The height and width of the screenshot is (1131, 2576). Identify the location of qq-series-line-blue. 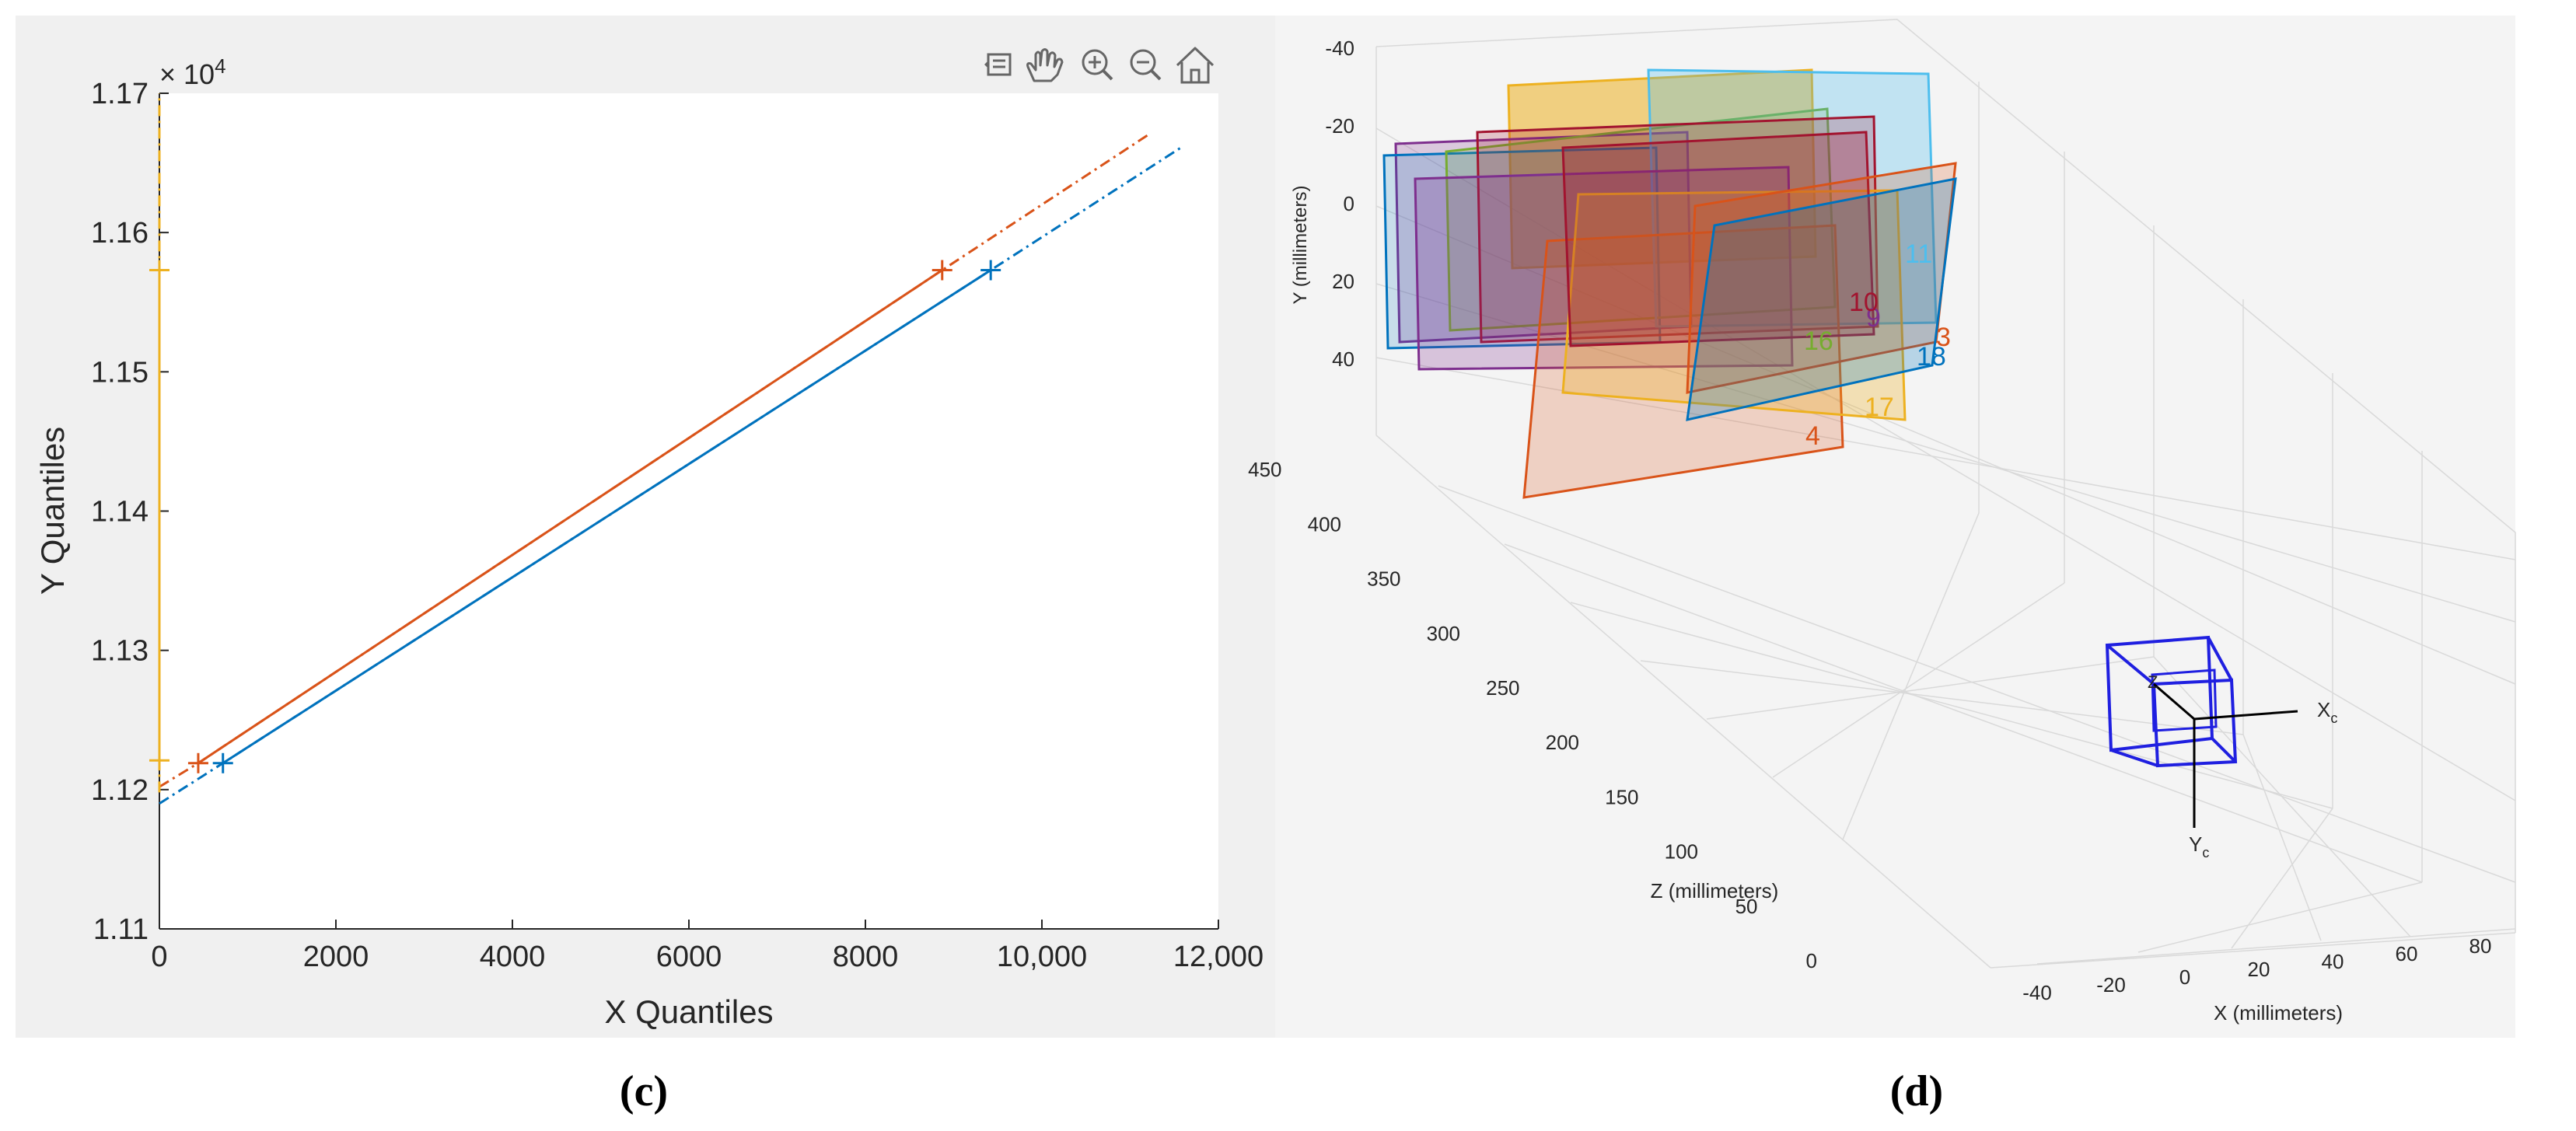
(606, 517).